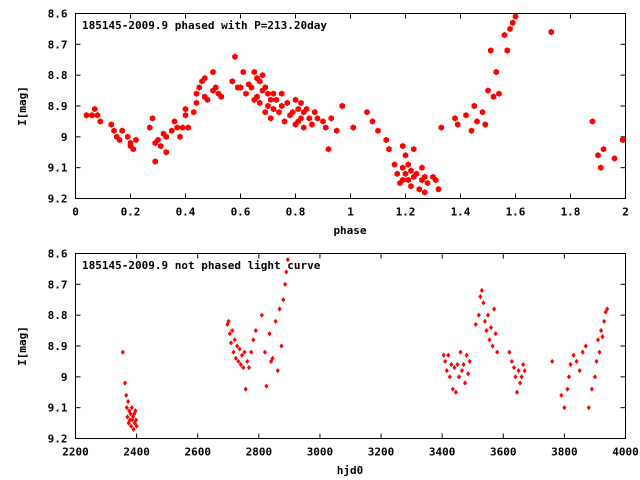 Image resolution: width=640 pixels, height=480 pixels. I want to click on unphased-chart-title: 185145-2009.9 not phased light curve, so click(201, 265).